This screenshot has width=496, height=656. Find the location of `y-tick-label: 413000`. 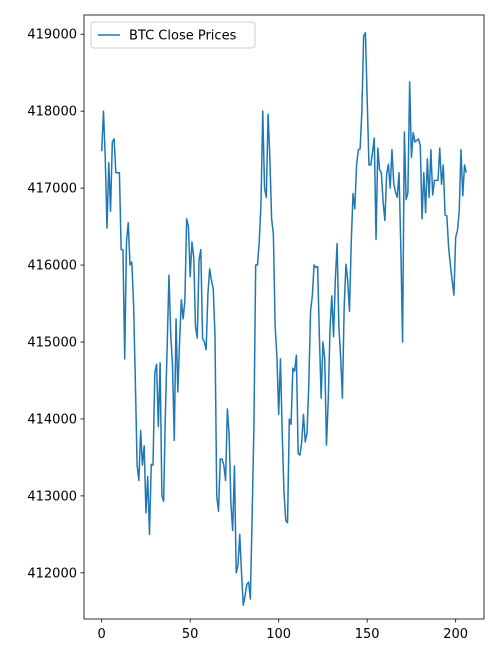

y-tick-label: 413000 is located at coordinates (52, 496).